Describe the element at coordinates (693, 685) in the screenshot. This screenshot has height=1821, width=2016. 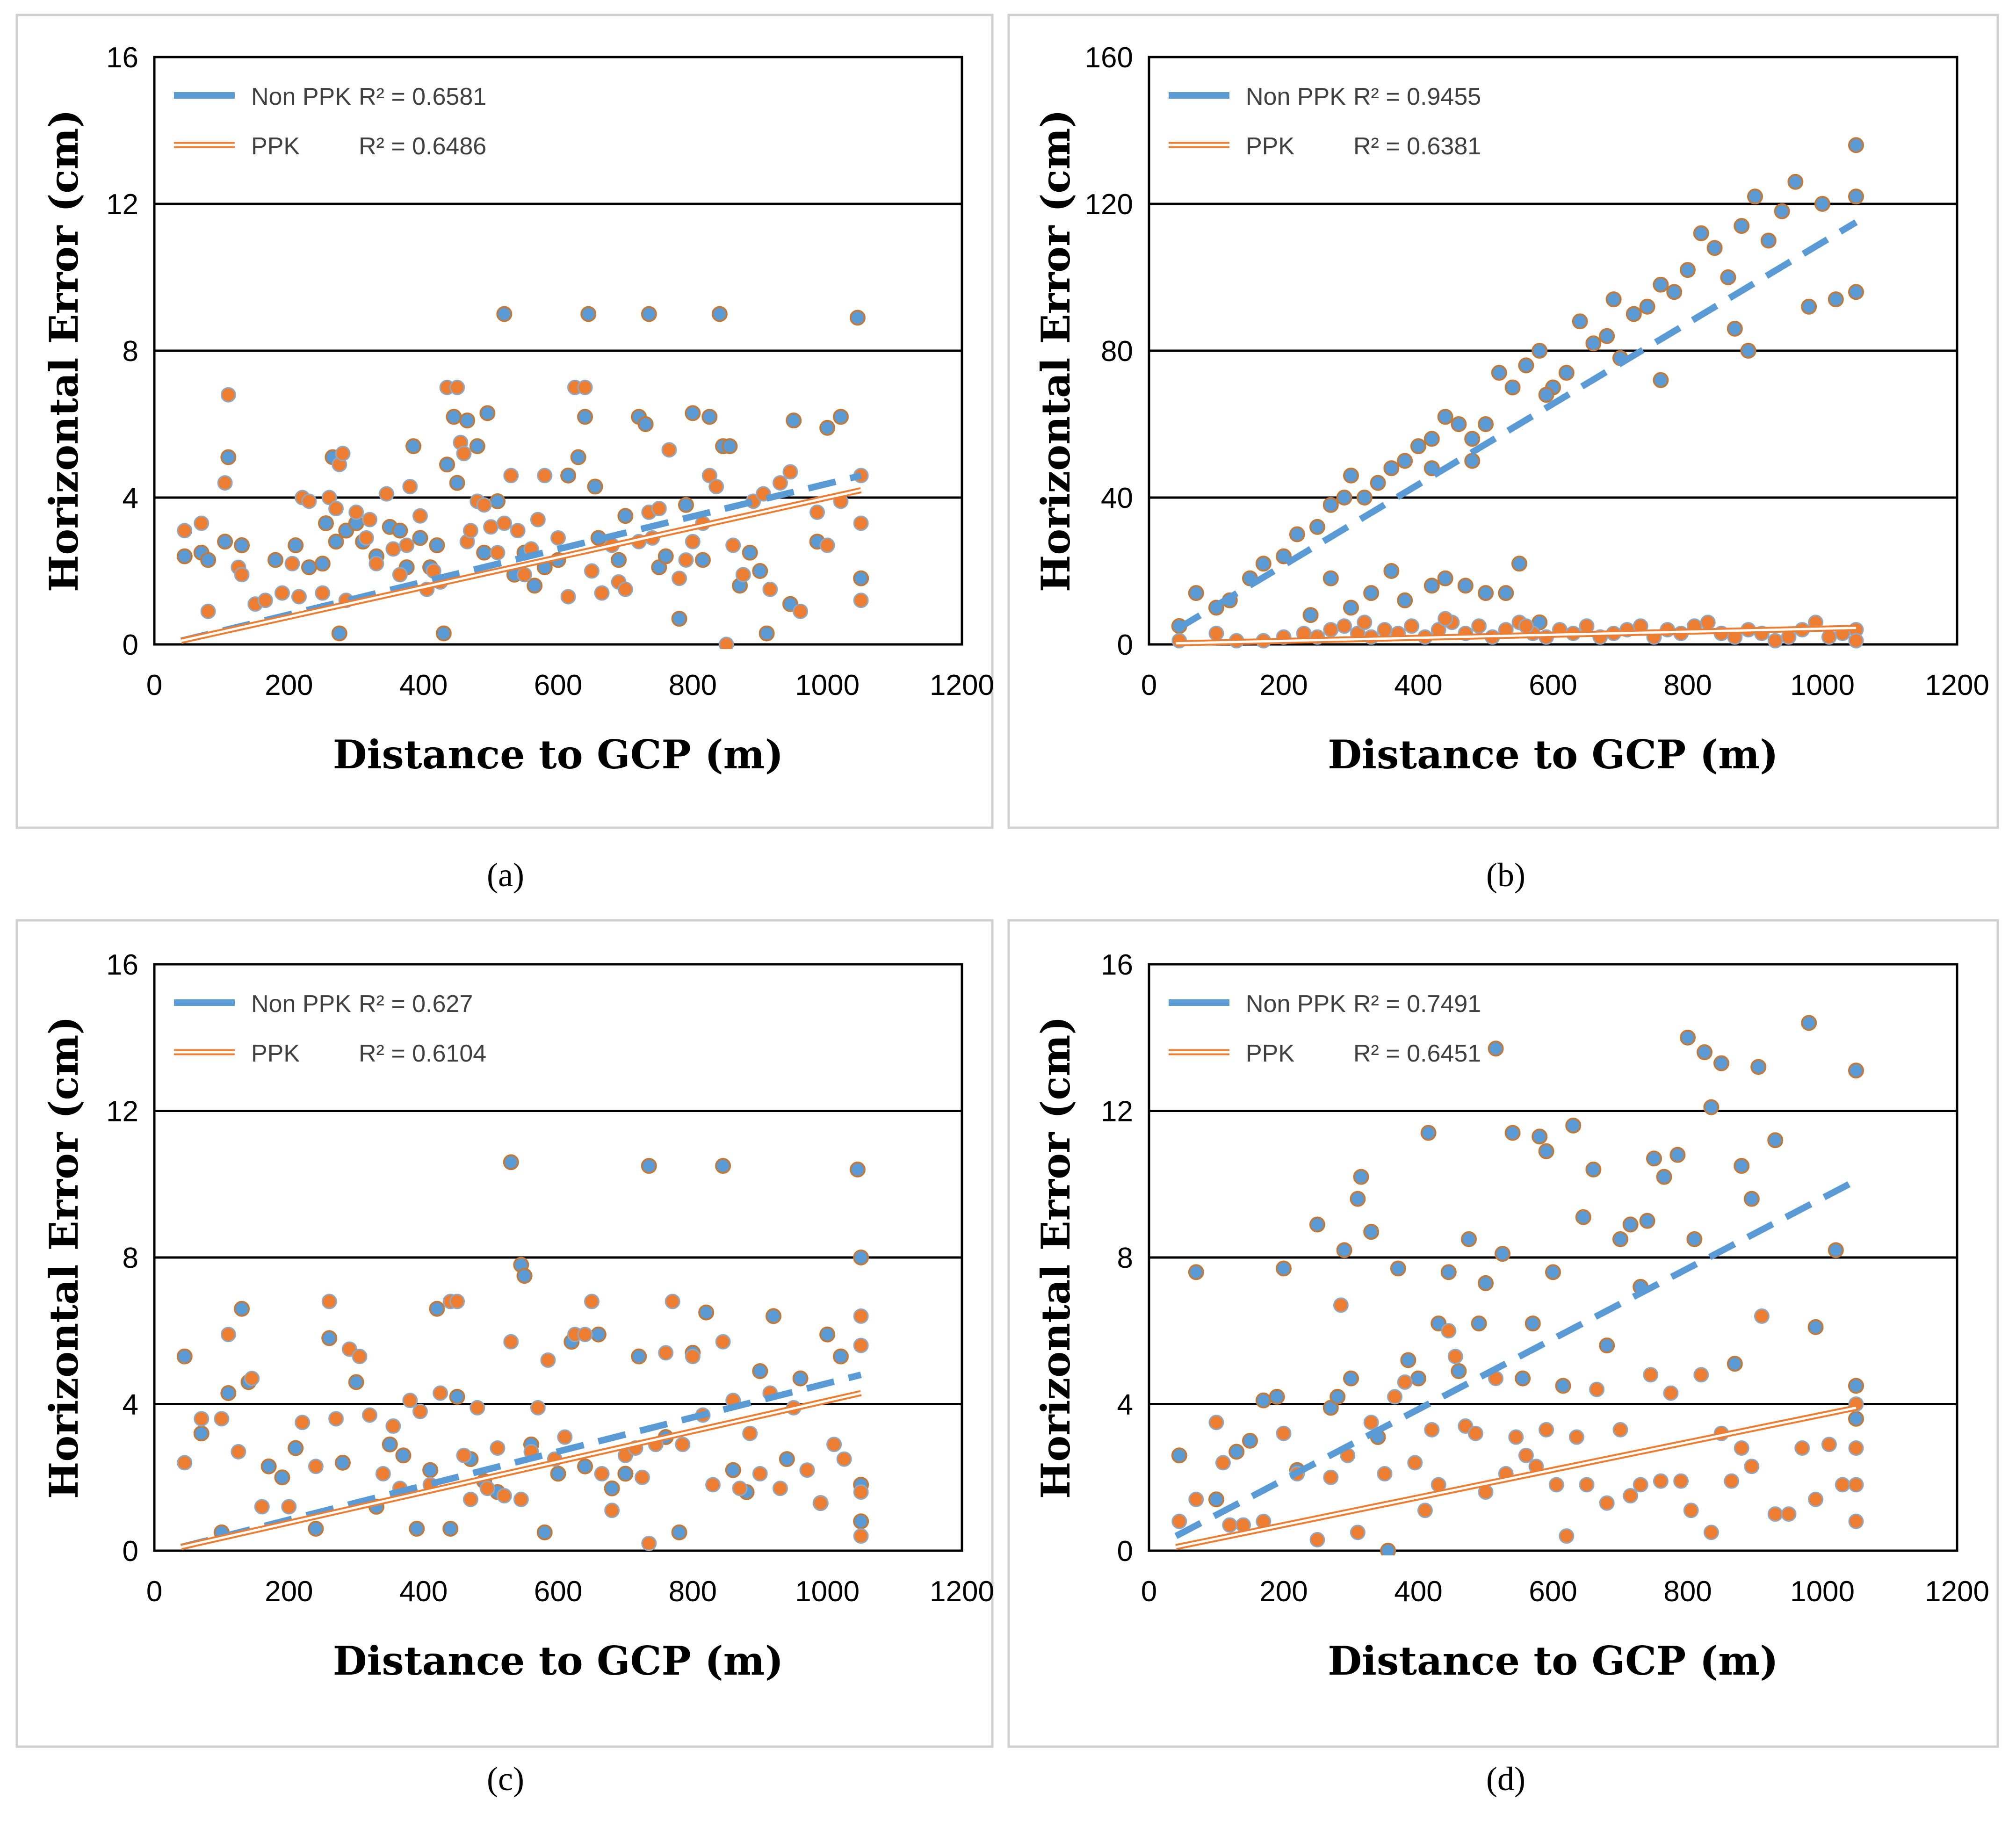
I see `x-tick-label: 800` at that location.